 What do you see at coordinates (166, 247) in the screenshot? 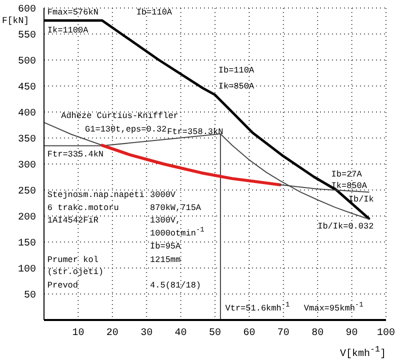
I see `annotation: Ib=95A` at bounding box center [166, 247].